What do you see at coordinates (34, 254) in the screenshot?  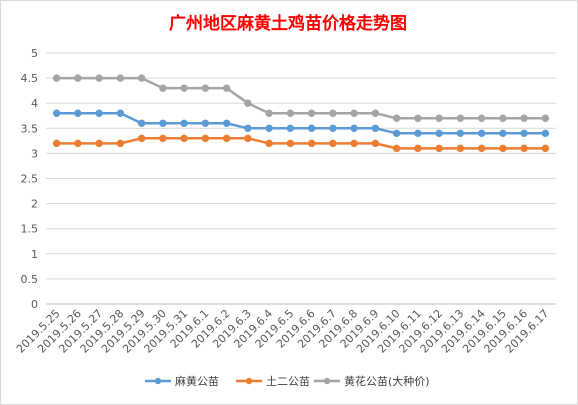 I see `y-tick-label: 1` at bounding box center [34, 254].